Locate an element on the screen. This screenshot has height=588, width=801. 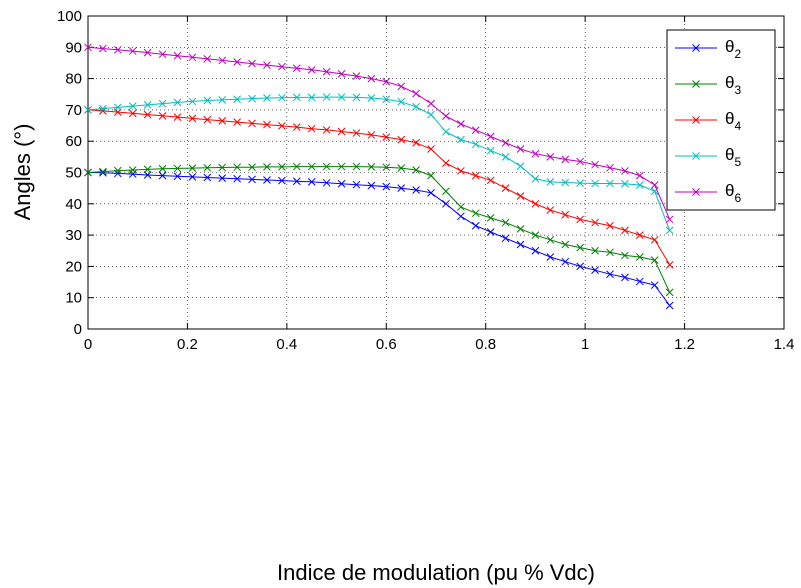
x-tick-label: 1 is located at coordinates (585, 344).